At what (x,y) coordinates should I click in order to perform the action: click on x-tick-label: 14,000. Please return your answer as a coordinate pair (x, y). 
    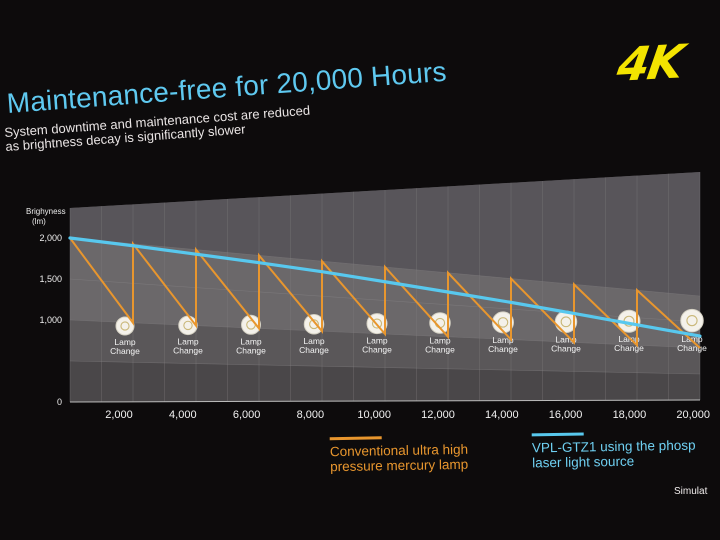
    Looking at the image, I should click on (502, 415).